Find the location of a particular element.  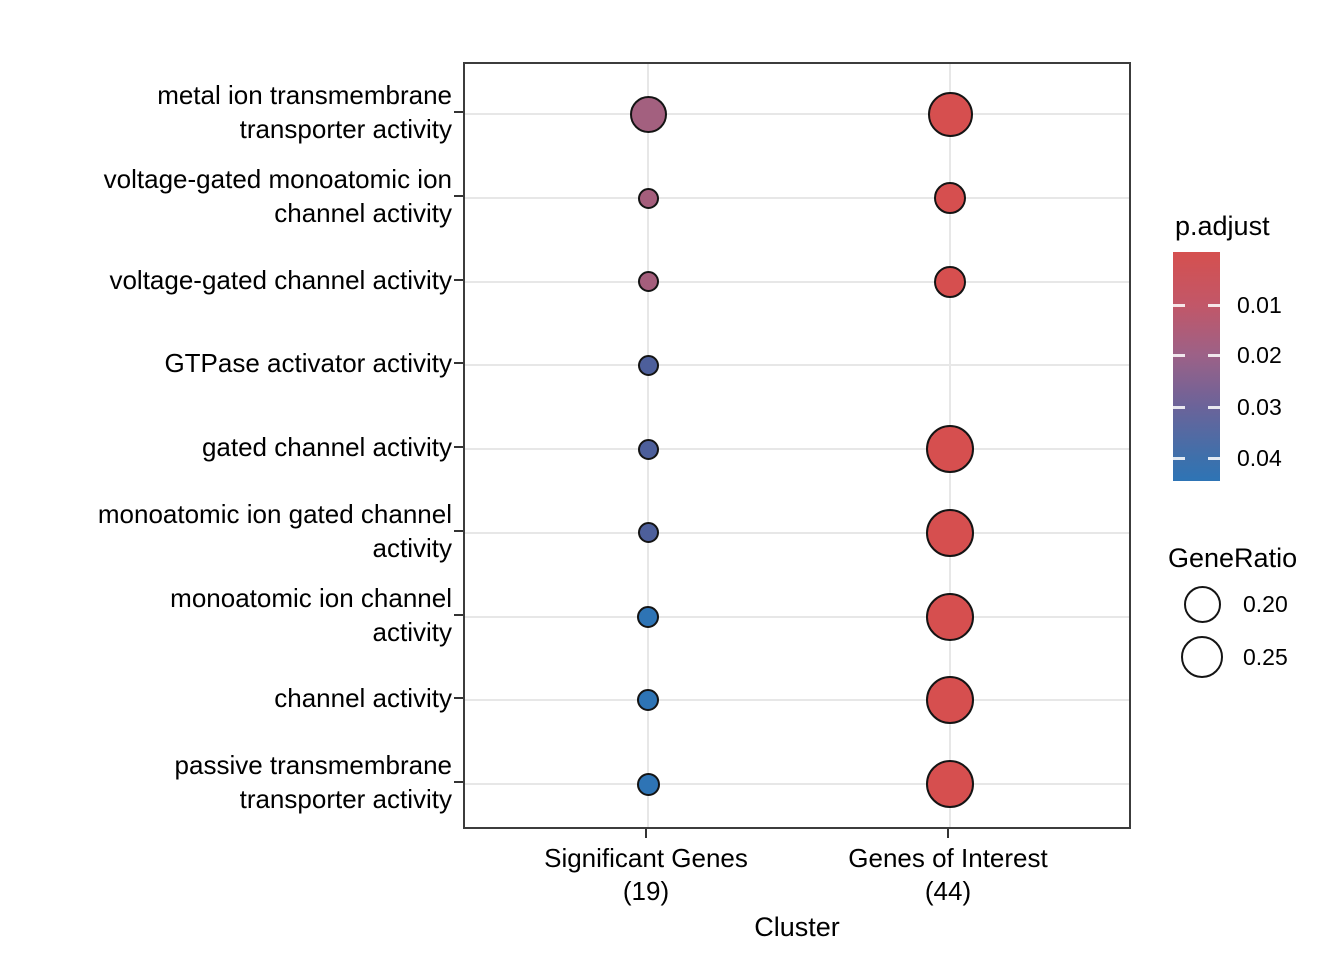

padjust-legend-title: p.adjust is located at coordinates (1222, 226).